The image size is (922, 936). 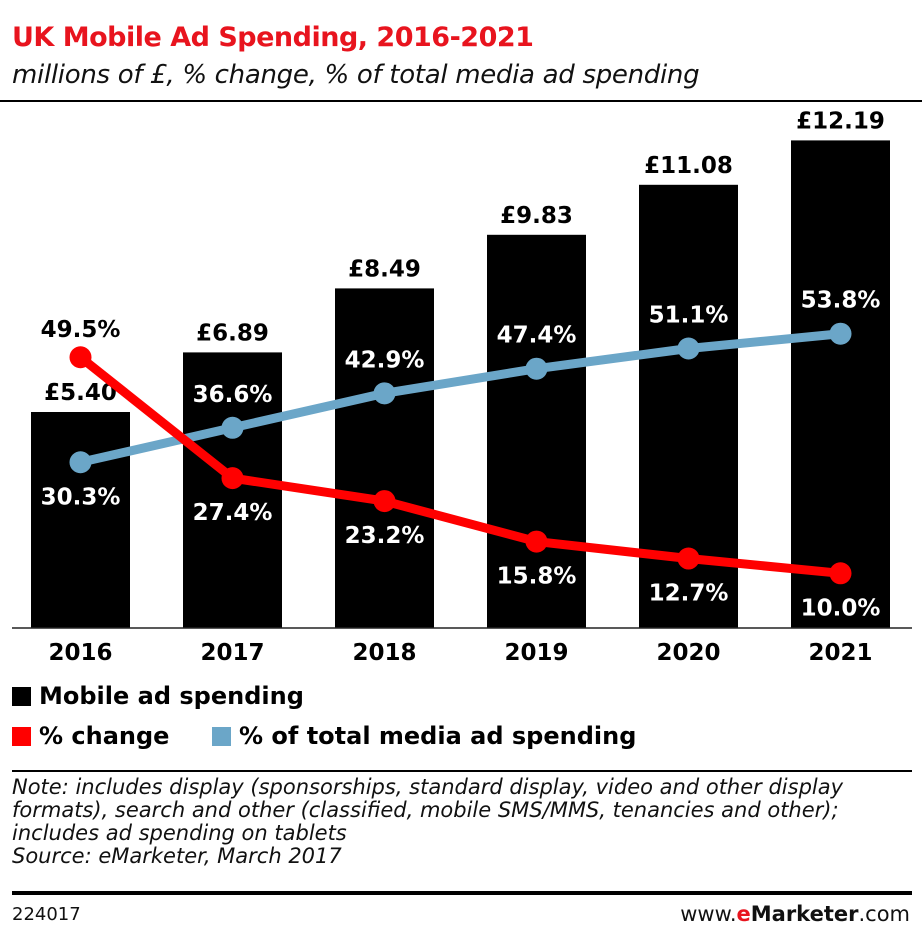 I want to click on bar-2017, so click(x=232, y=490).